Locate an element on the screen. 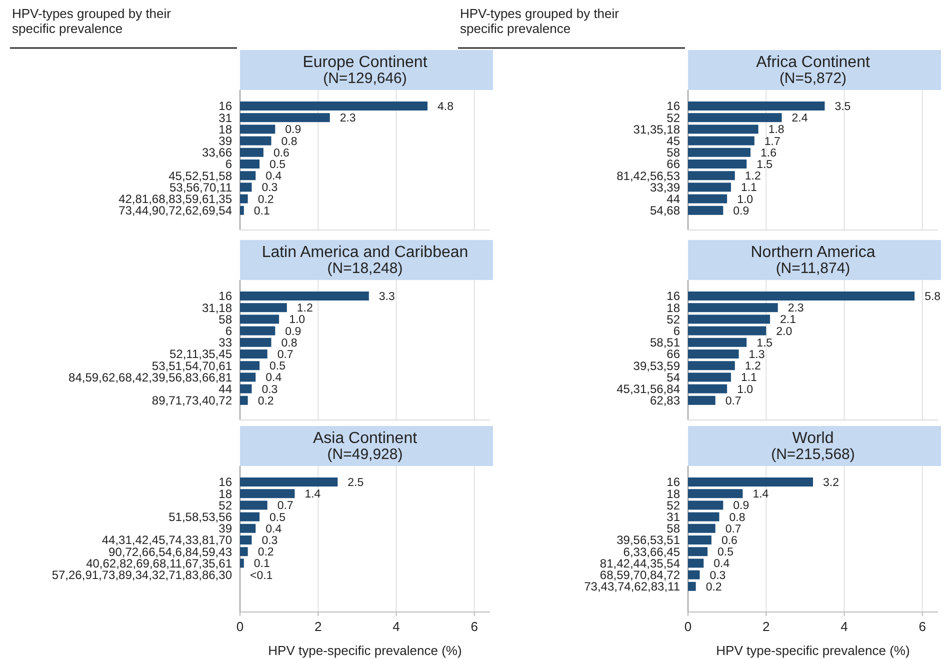  data-label: 1.5 is located at coordinates (764, 343).